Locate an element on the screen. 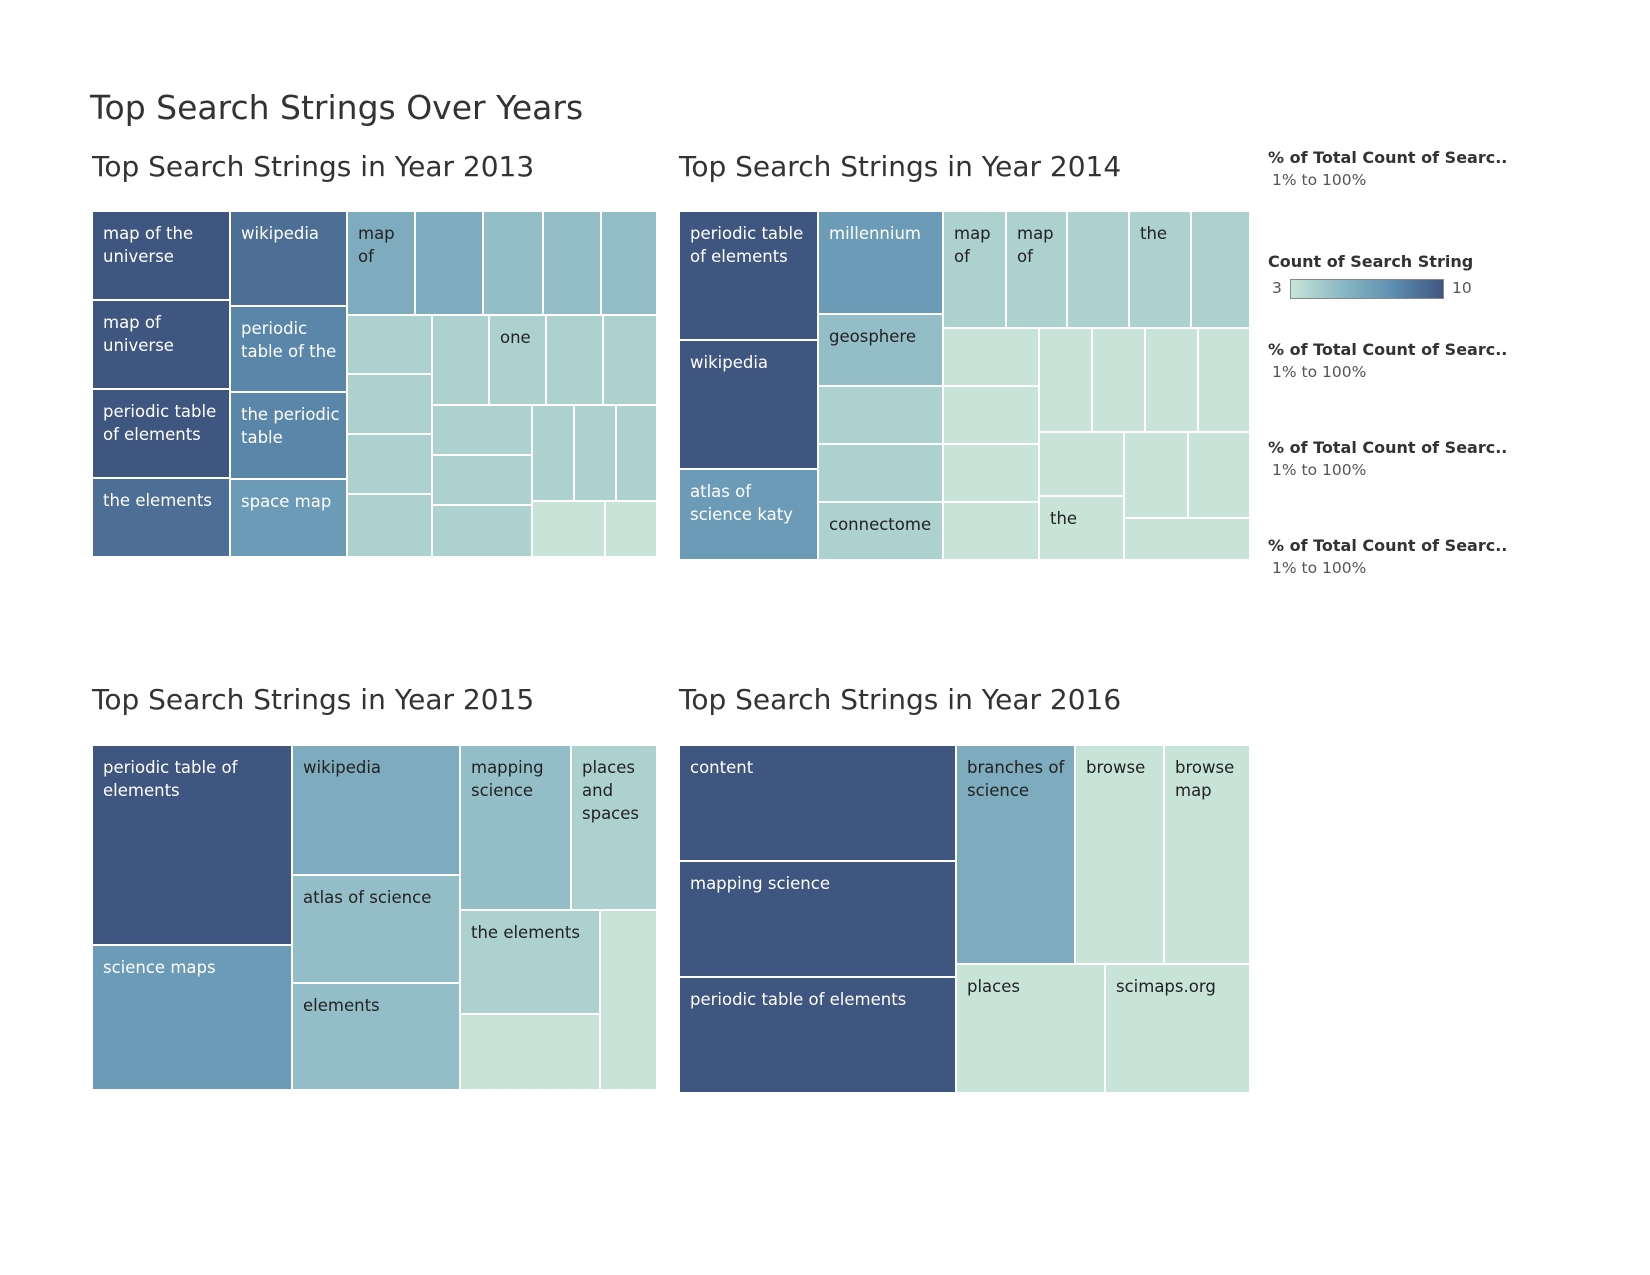 The width and height of the screenshot is (1650, 1275). legend-count-title: Count of Search String is located at coordinates (1371, 261).